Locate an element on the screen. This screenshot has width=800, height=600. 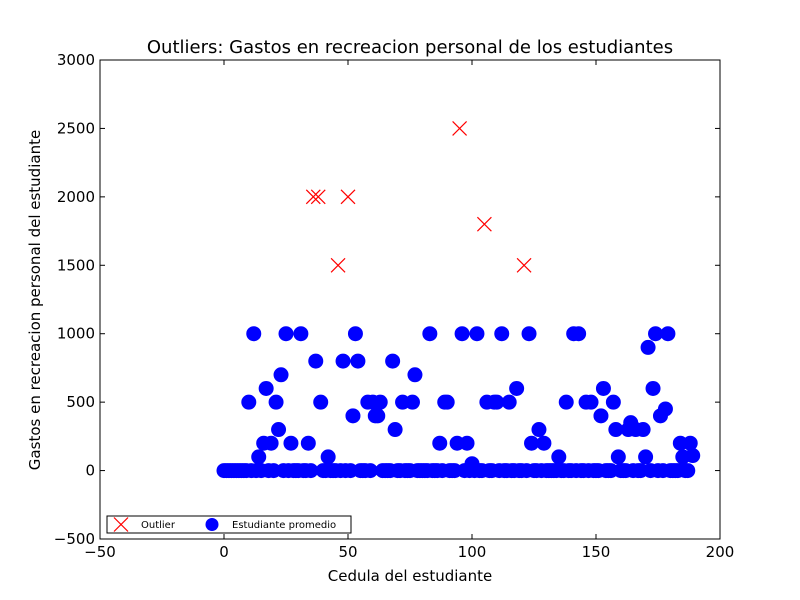
x-axis-label: Cedula del estudiante is located at coordinates (410, 576).